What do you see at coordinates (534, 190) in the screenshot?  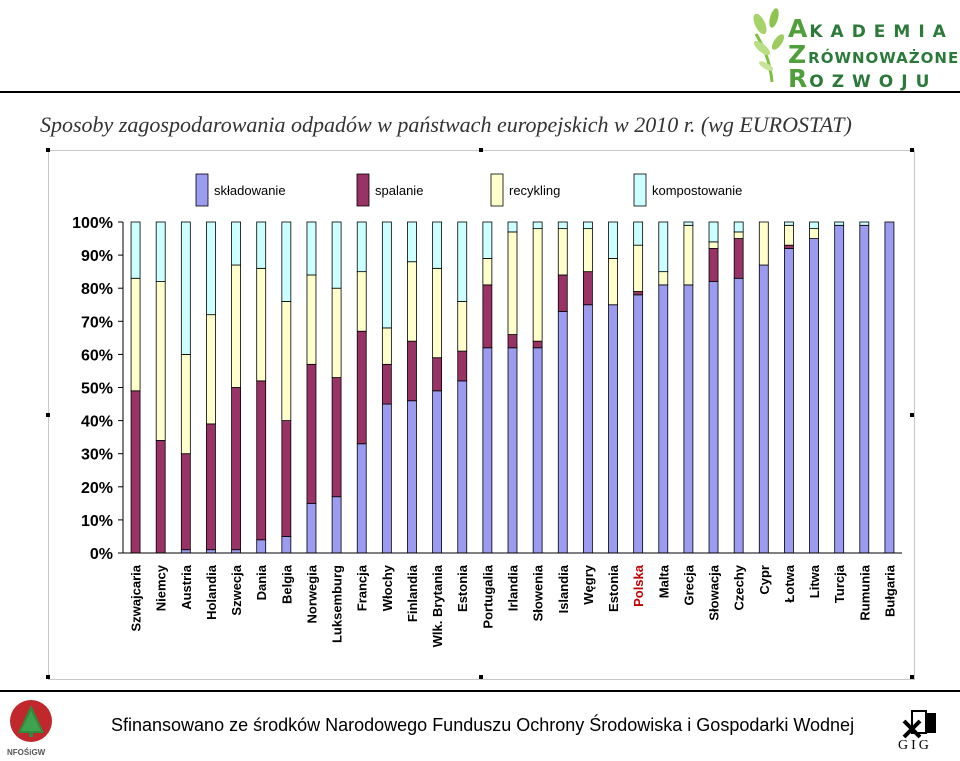 I see `legend-label: recykling` at bounding box center [534, 190].